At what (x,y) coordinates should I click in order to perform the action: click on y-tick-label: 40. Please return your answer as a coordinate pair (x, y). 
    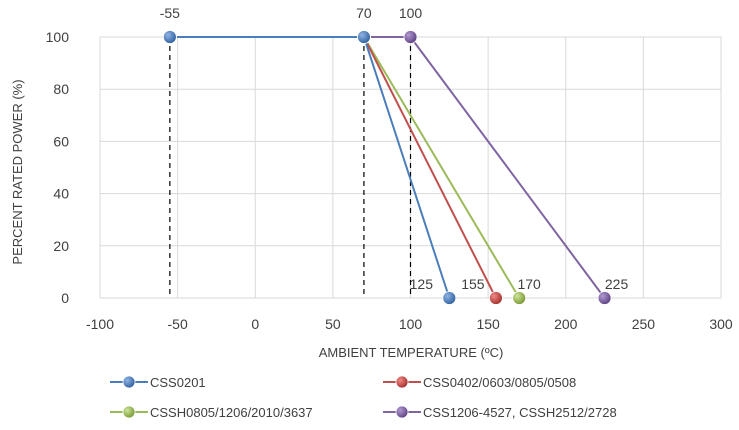
    Looking at the image, I should click on (61, 194).